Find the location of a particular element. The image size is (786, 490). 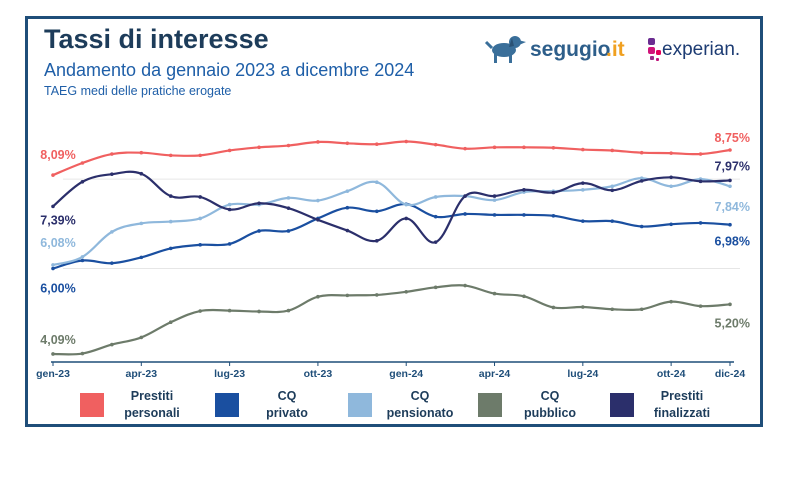

legend-swatch is located at coordinates (227, 405).